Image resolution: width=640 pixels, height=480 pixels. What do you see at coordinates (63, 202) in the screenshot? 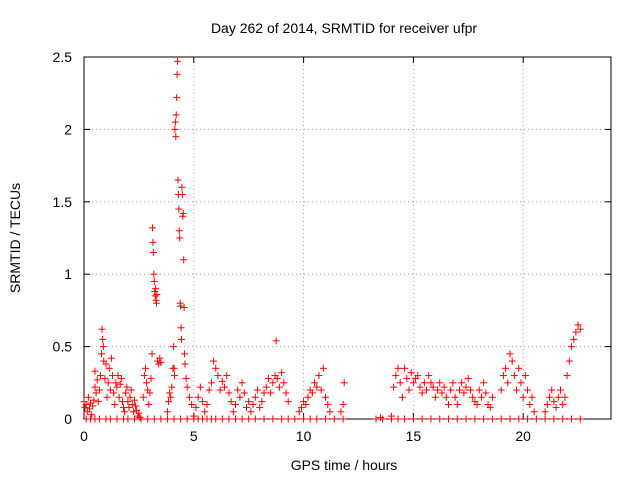
I see `y-tick-label: 1.5` at bounding box center [63, 202].